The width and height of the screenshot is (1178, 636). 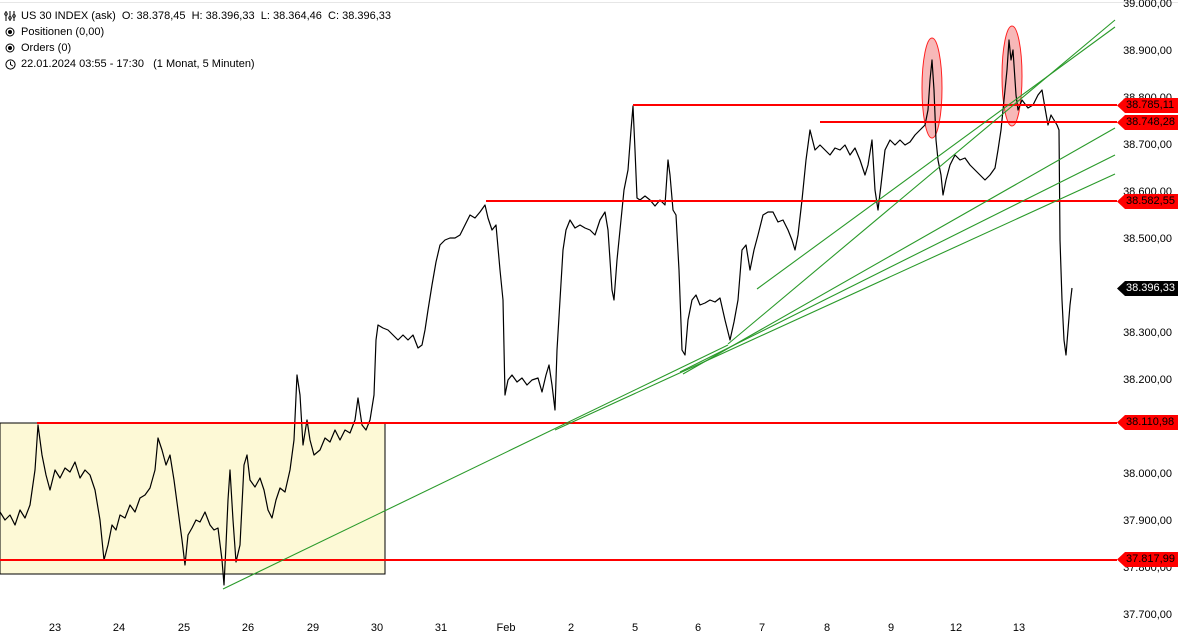 What do you see at coordinates (1147, 201) in the screenshot?
I see `level-tag: 38.582,55` at bounding box center [1147, 201].